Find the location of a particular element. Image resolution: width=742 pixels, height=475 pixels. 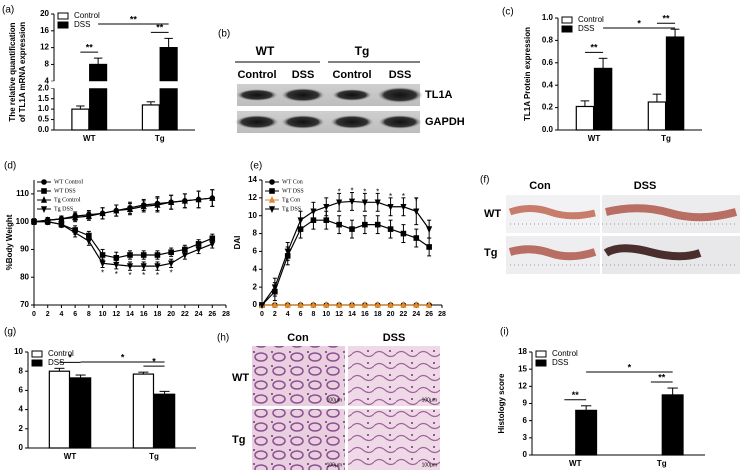

x-tick-label: 20 is located at coordinates (391, 314).